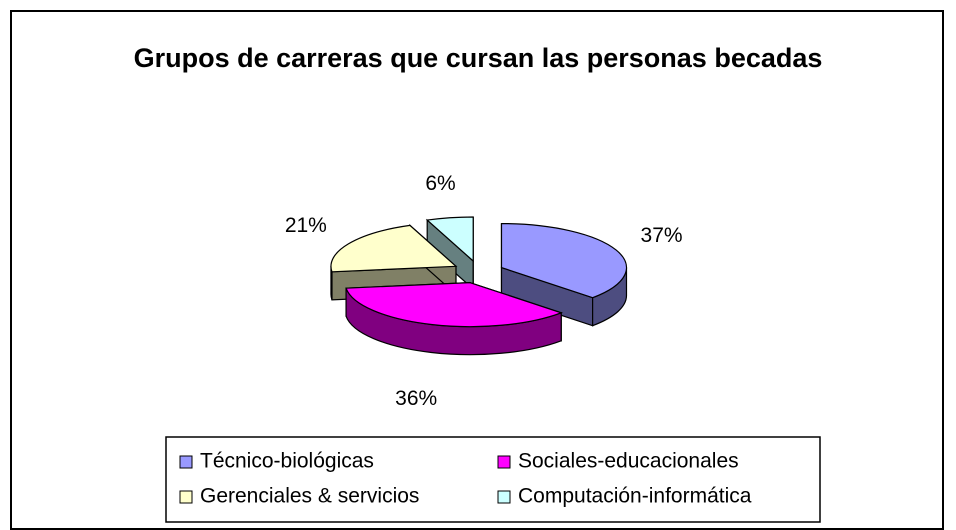  Describe the element at coordinates (662, 235) in the screenshot. I see `data-label: 37%` at that location.